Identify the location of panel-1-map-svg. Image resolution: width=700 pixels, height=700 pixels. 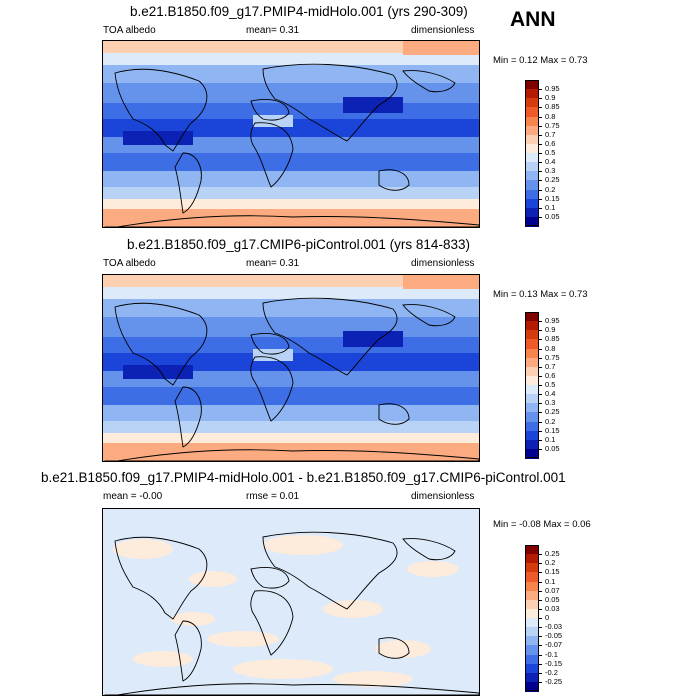
(291, 134).